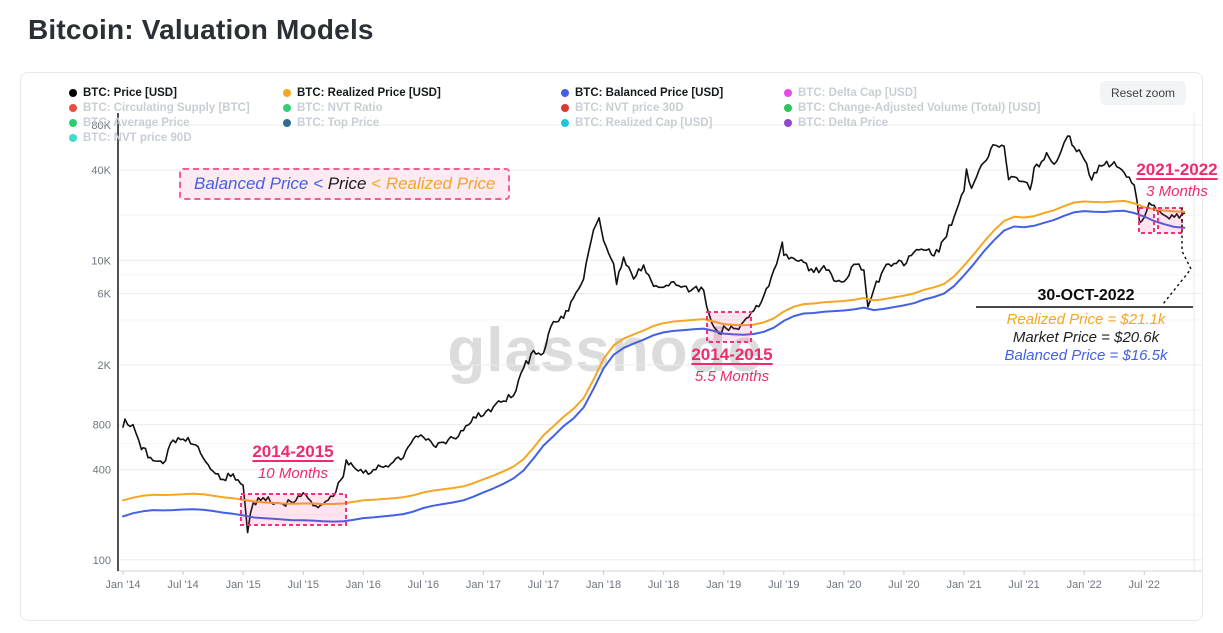 The image size is (1223, 633). I want to click on x-tick-label: Jul '19, so click(783, 585).